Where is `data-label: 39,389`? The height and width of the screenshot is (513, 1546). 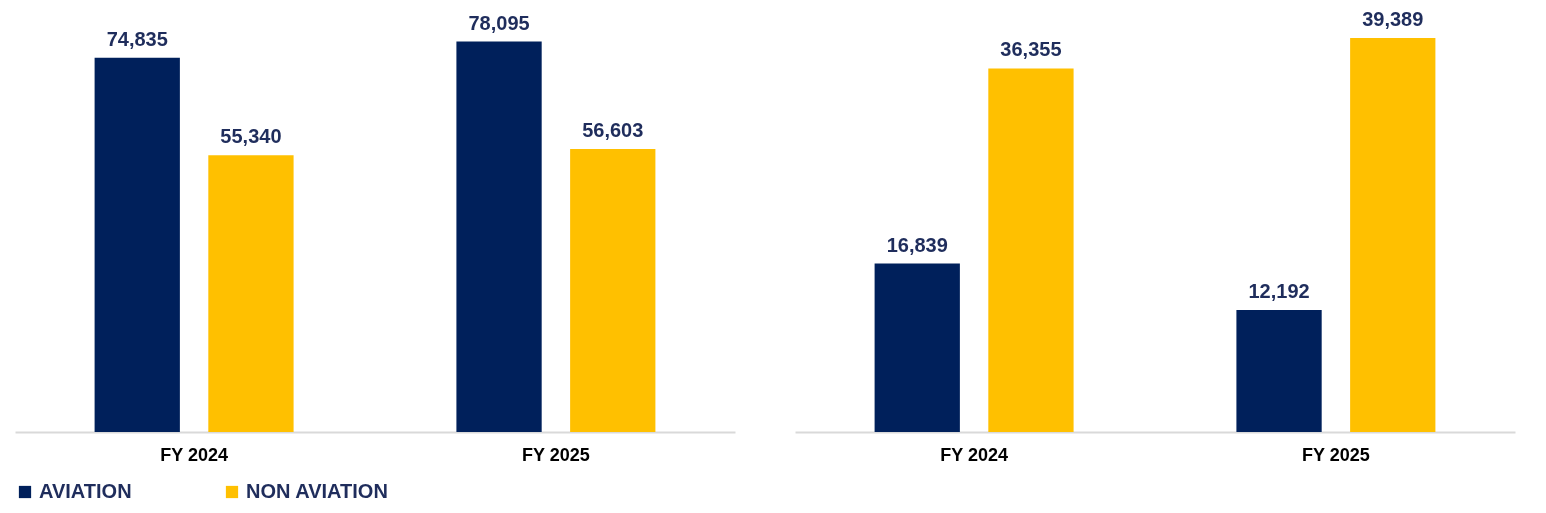
data-label: 39,389 is located at coordinates (1393, 19).